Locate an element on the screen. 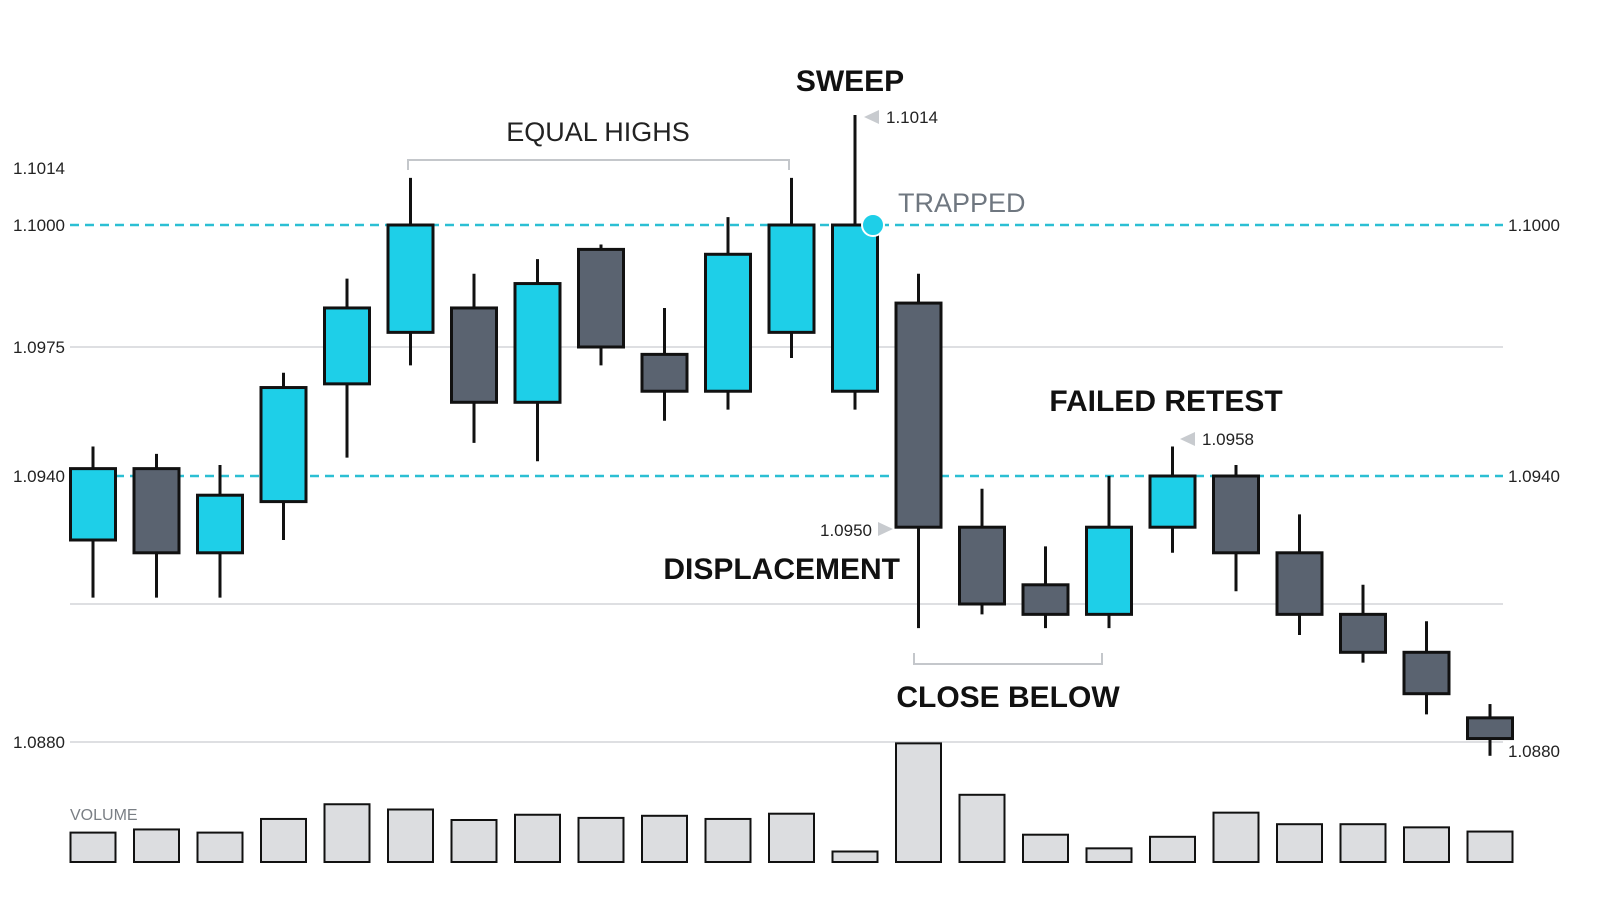  sweep-price: 1.1014 is located at coordinates (912, 117).